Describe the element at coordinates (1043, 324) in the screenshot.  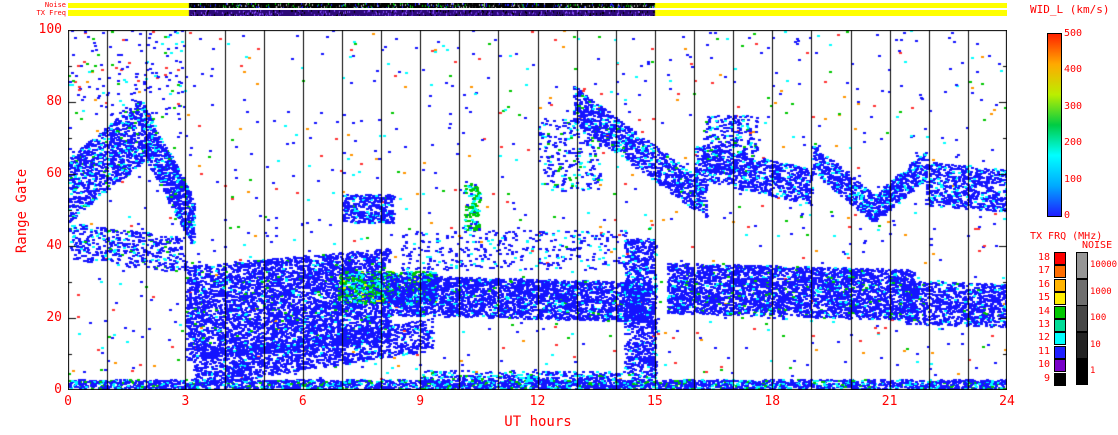
I see `txfrq-legend-value: 13` at that location.